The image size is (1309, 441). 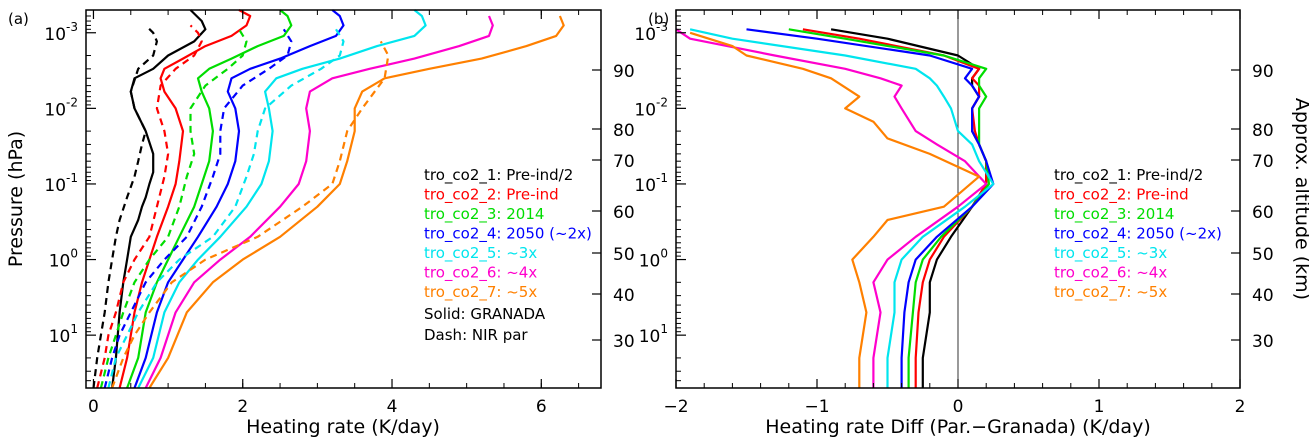 I want to click on y-tick-exponent: -1, so click(x=72, y=178).